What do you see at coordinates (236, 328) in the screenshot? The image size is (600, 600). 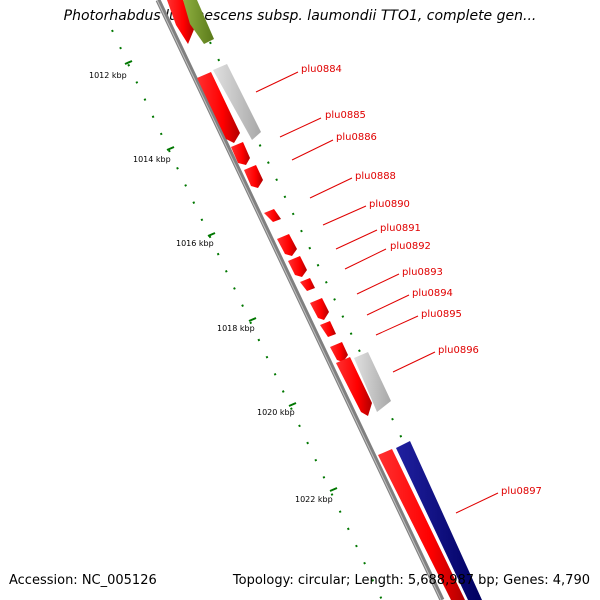 I see `ruler-label-1018: 1018 kbp` at bounding box center [236, 328].